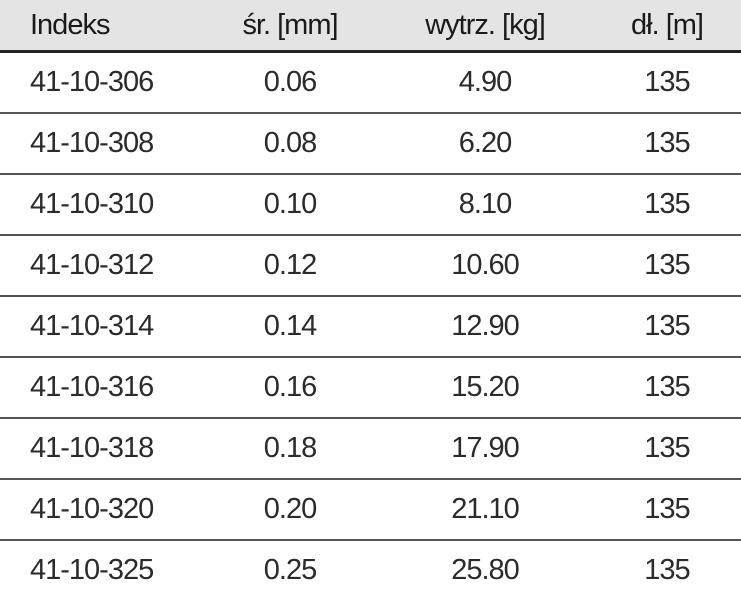 The image size is (741, 600). Describe the element at coordinates (370, 327) in the screenshot. I see `table-row: 41-10-314 0.14 12.90 135` at that location.